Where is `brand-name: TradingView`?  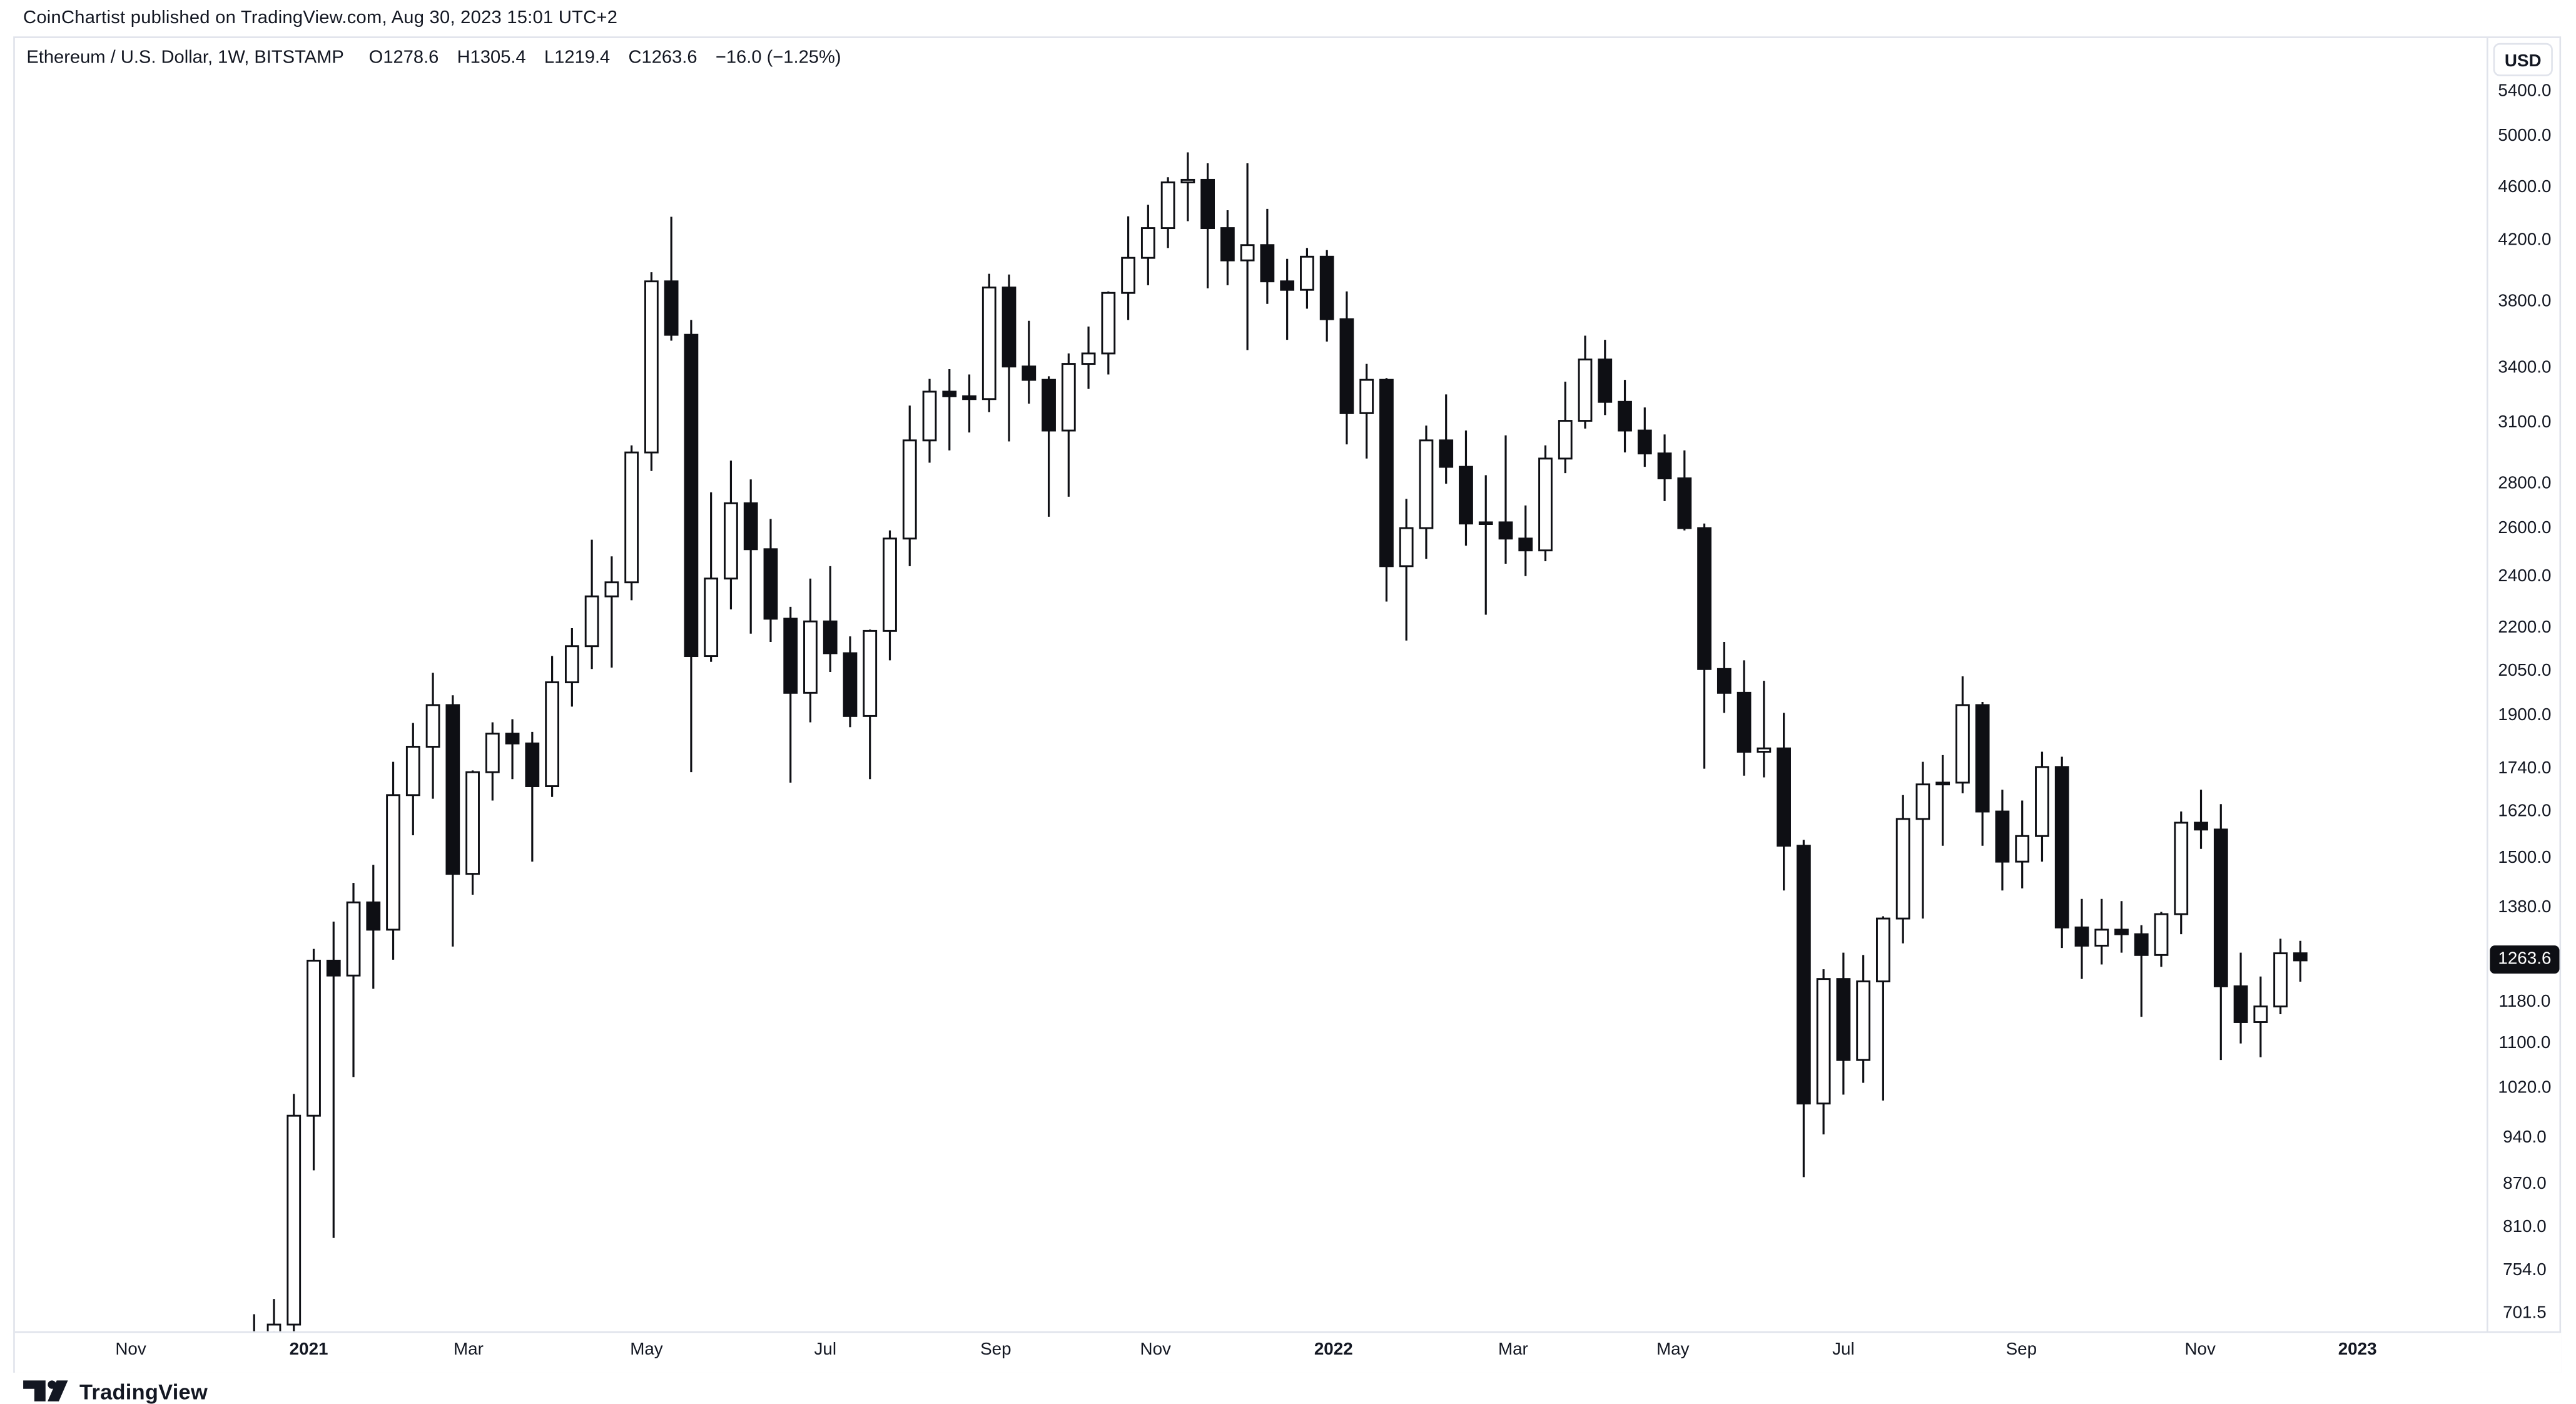 brand-name: TradingView is located at coordinates (143, 1390).